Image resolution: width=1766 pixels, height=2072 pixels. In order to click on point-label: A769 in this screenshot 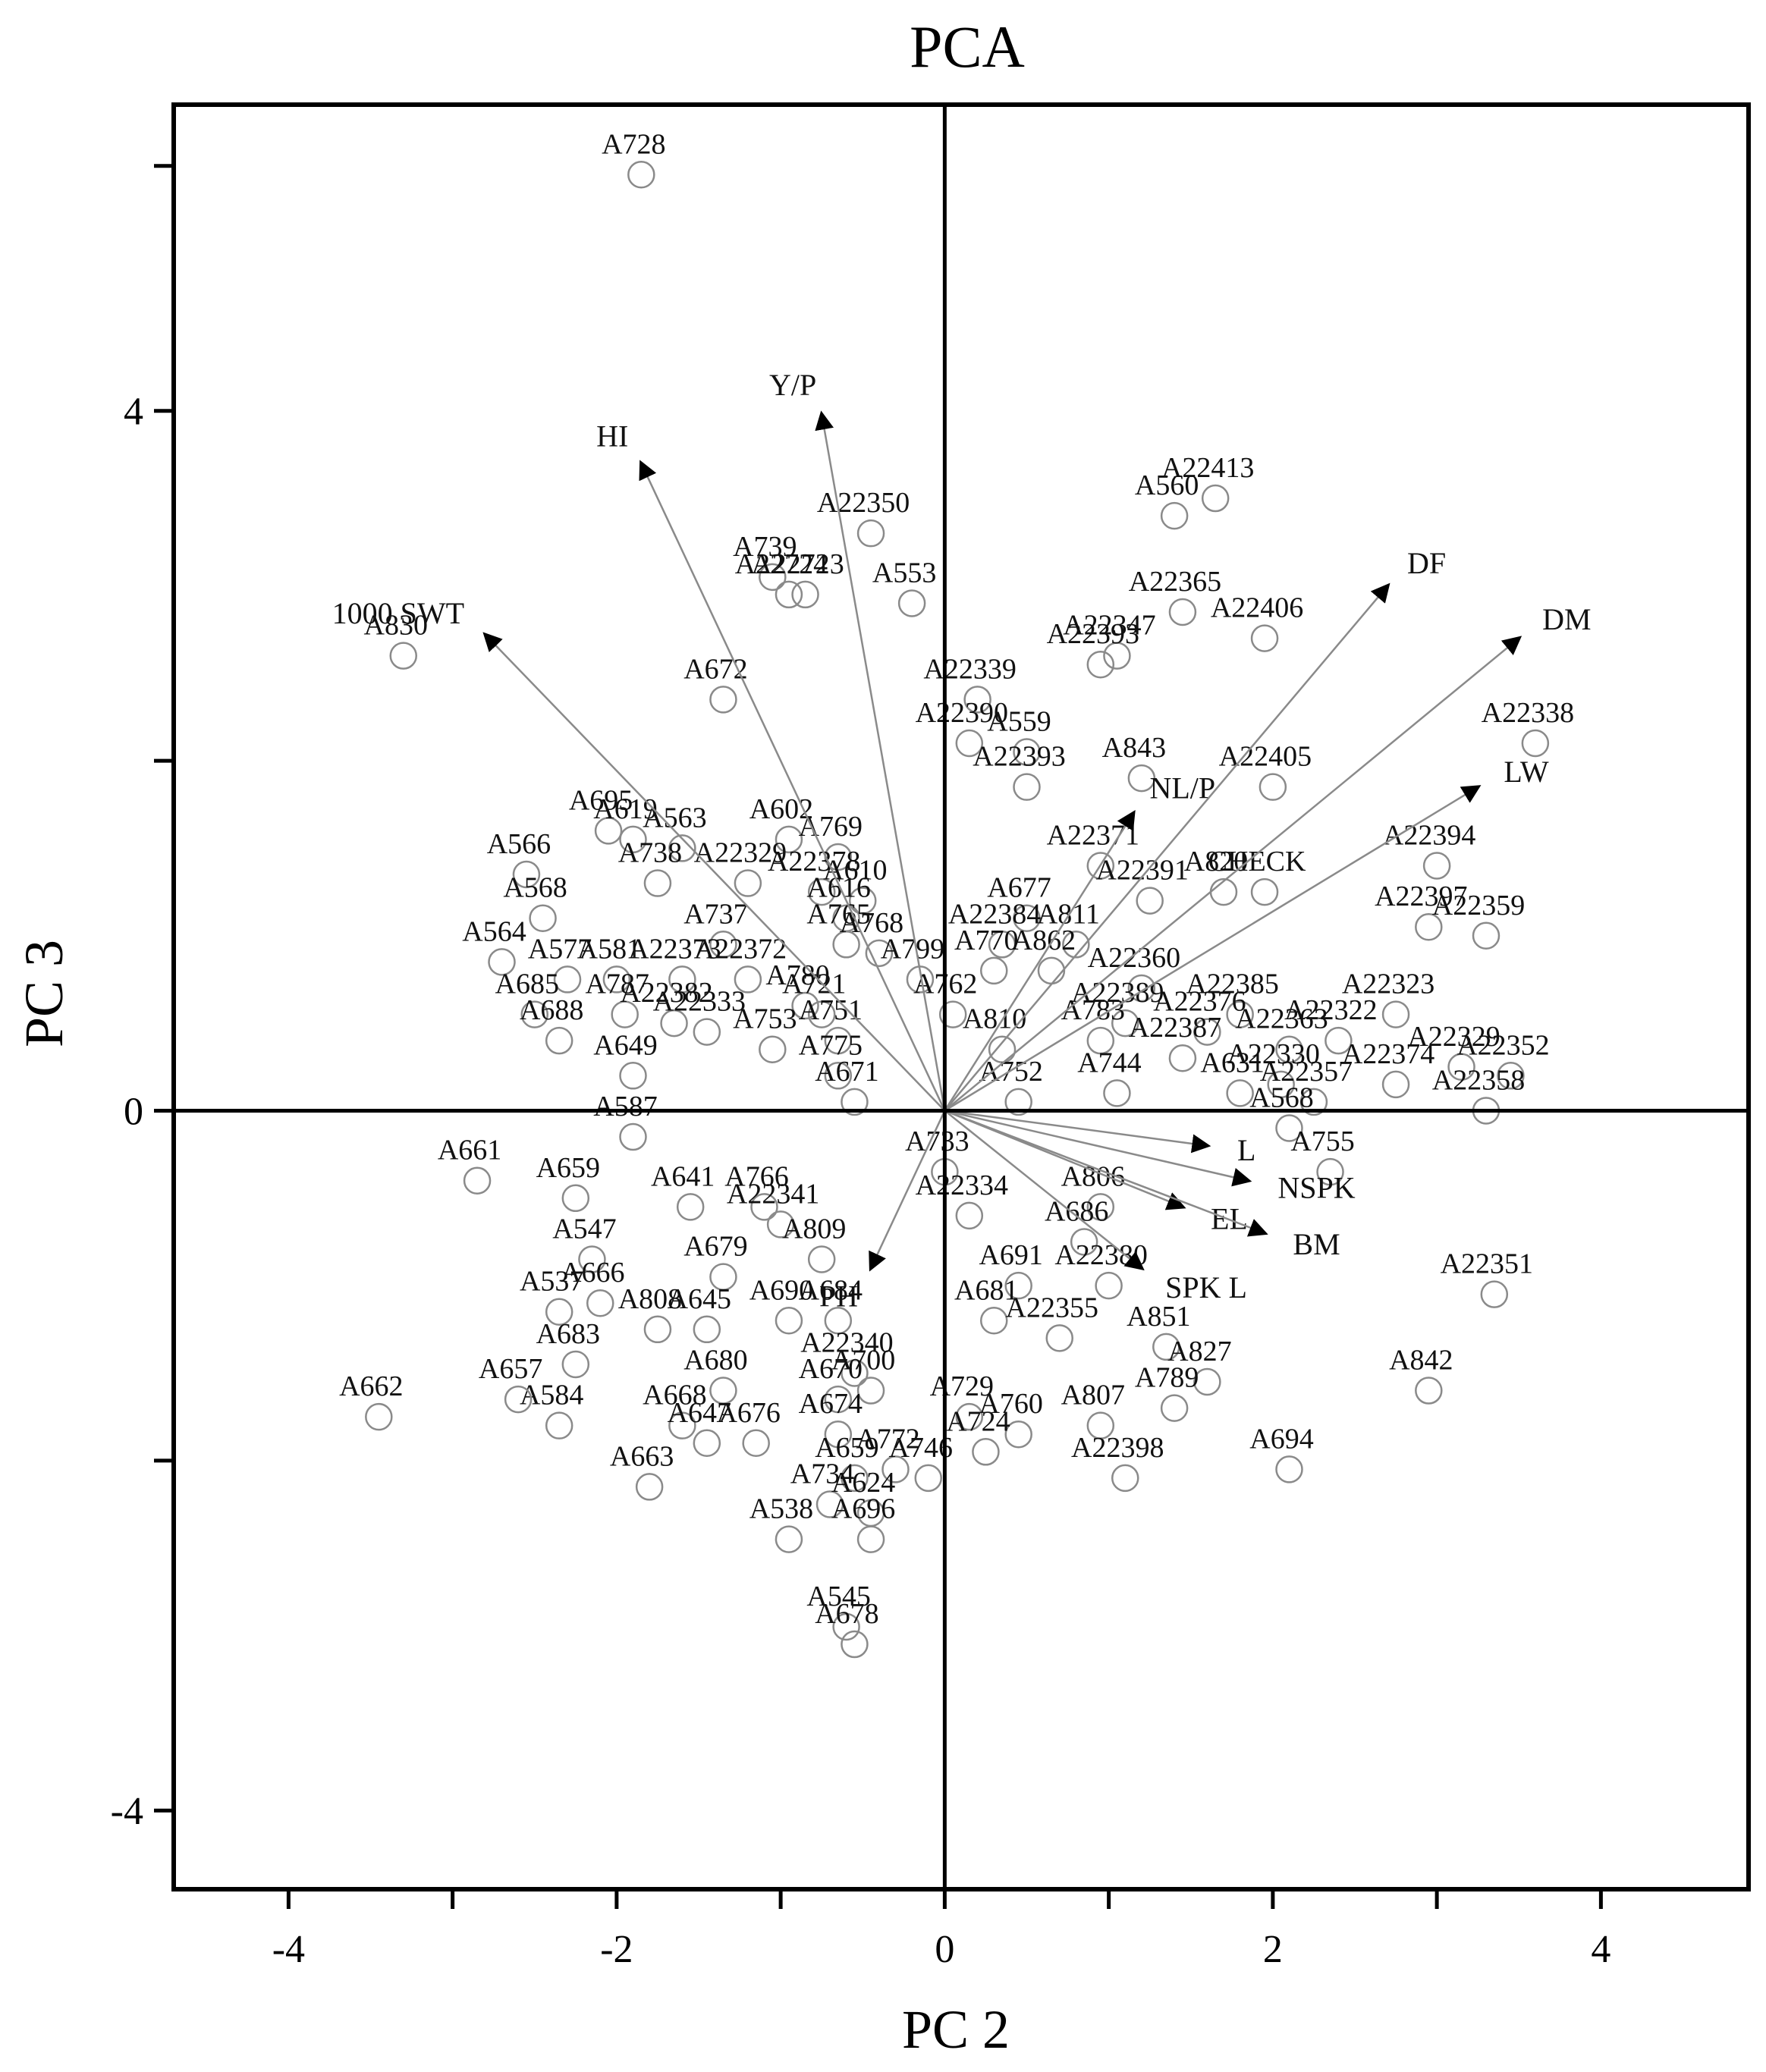, I will do `click(831, 827)`.